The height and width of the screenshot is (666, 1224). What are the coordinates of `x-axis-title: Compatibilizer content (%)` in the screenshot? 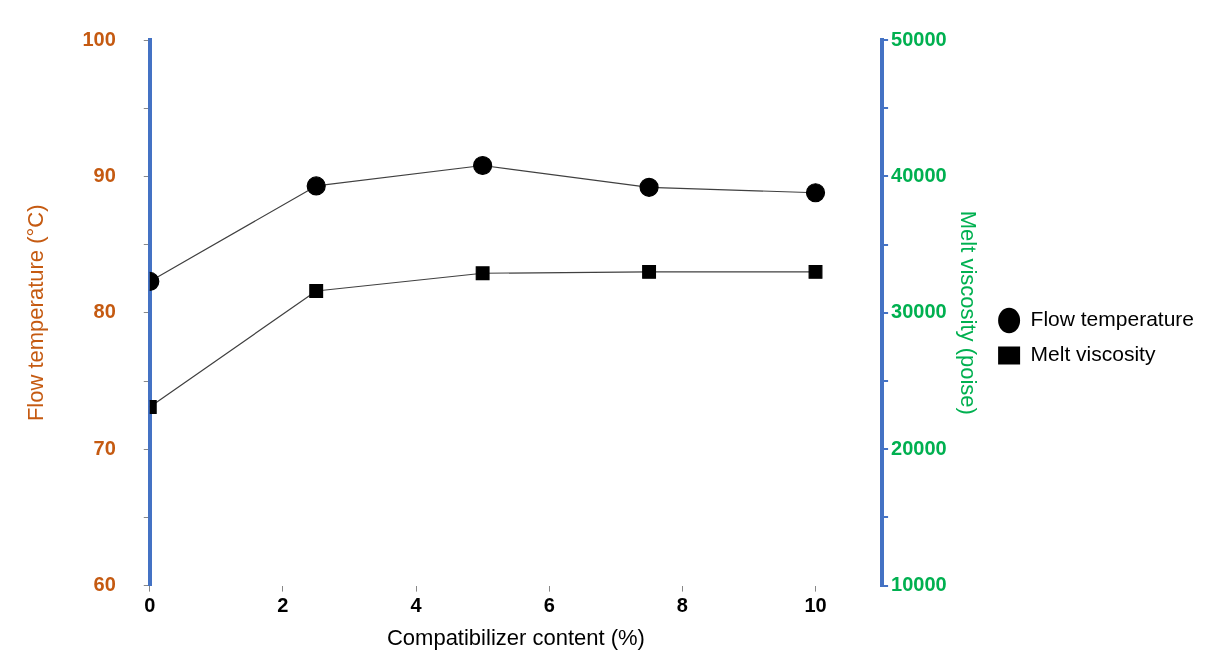 It's located at (515, 637).